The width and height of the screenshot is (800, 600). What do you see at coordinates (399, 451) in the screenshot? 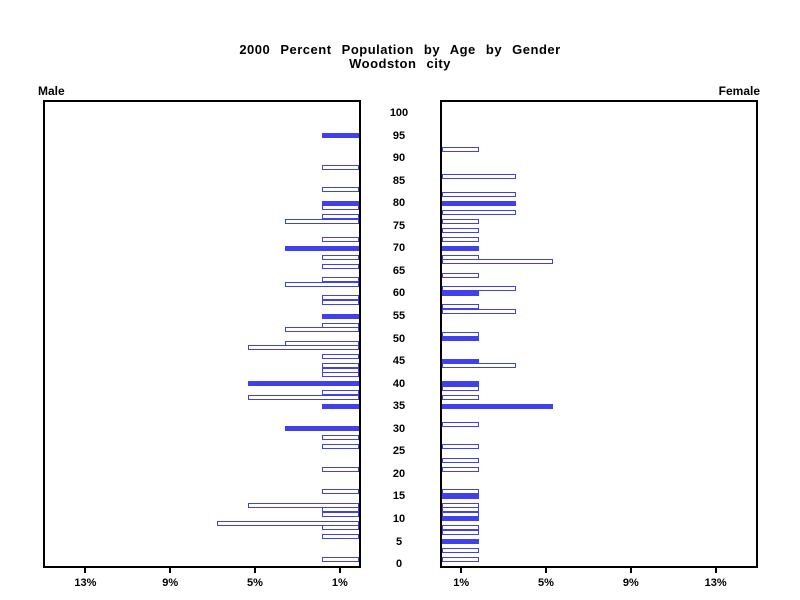
I see `age-tick-label-25: 25` at bounding box center [399, 451].